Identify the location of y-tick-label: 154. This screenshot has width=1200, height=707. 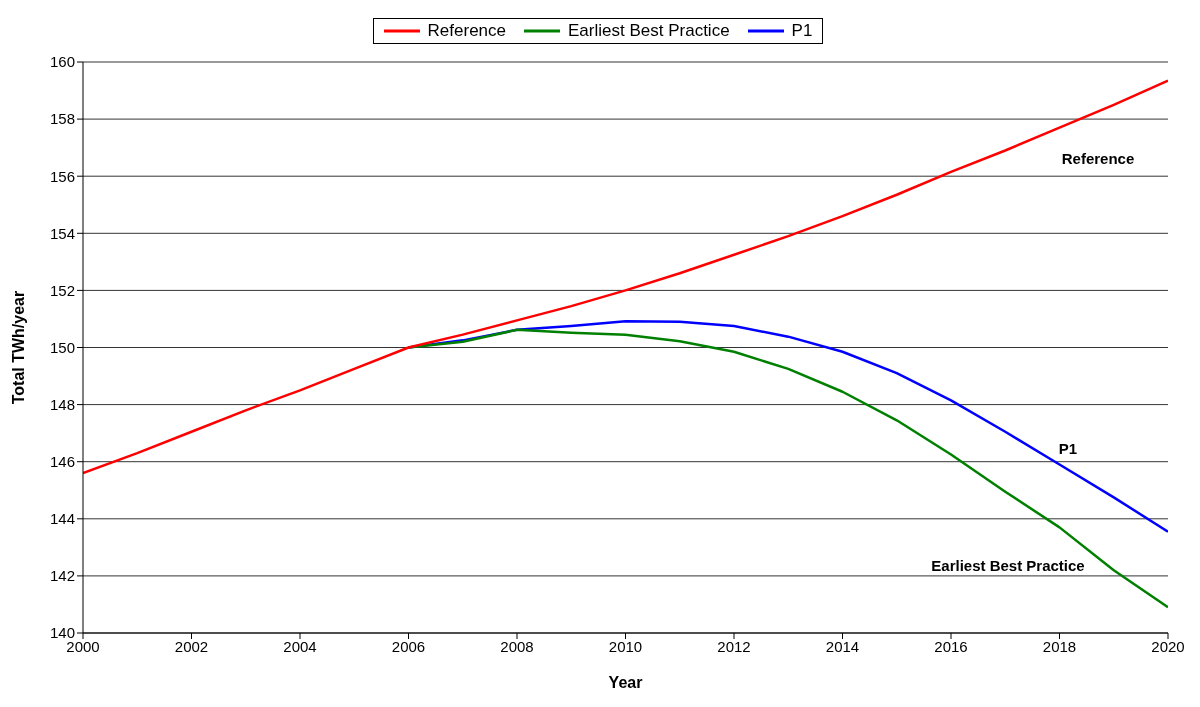
(62, 233).